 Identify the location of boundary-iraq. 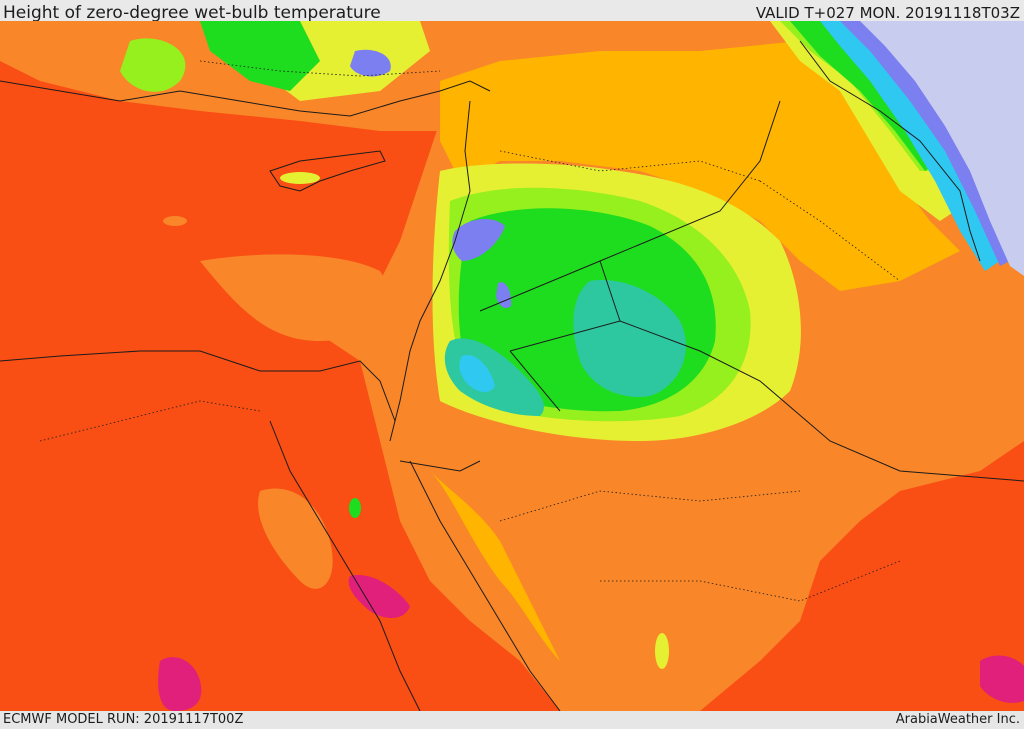
(830, 231).